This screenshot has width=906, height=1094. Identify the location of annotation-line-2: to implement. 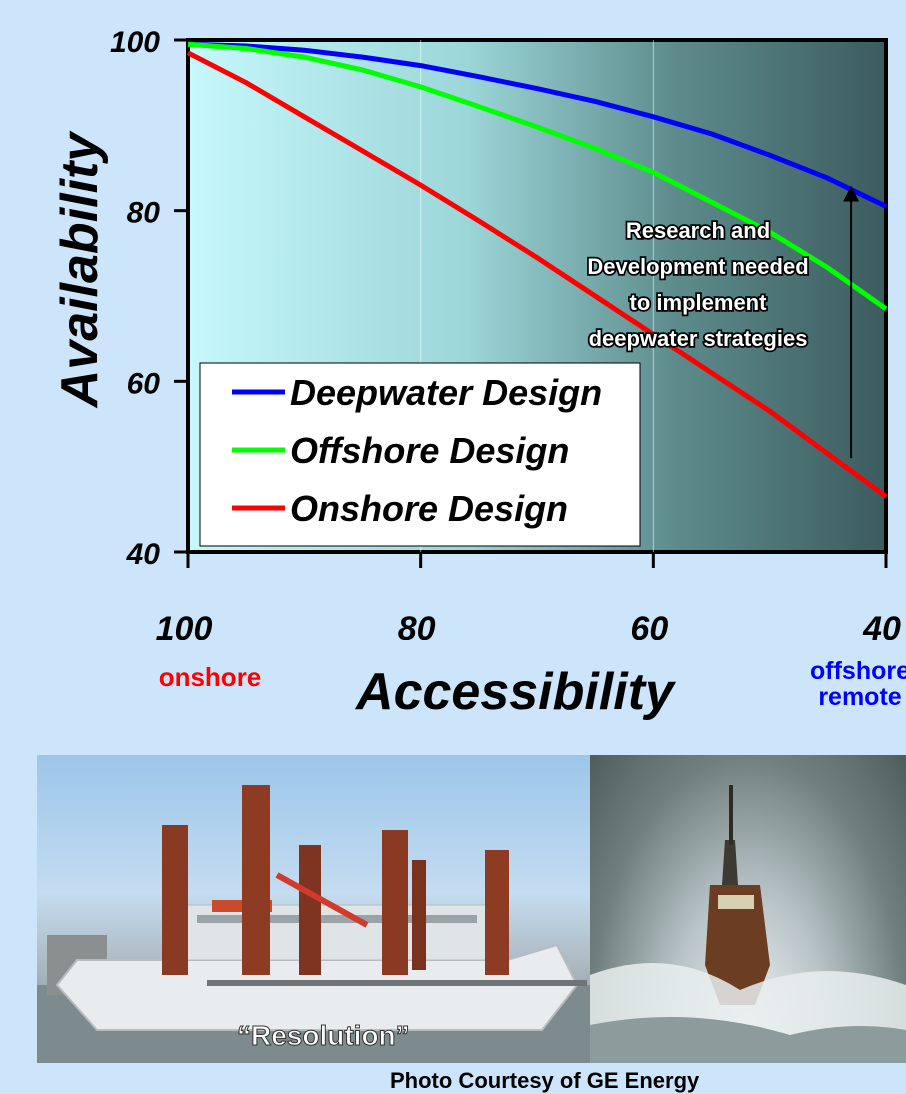
(699, 302).